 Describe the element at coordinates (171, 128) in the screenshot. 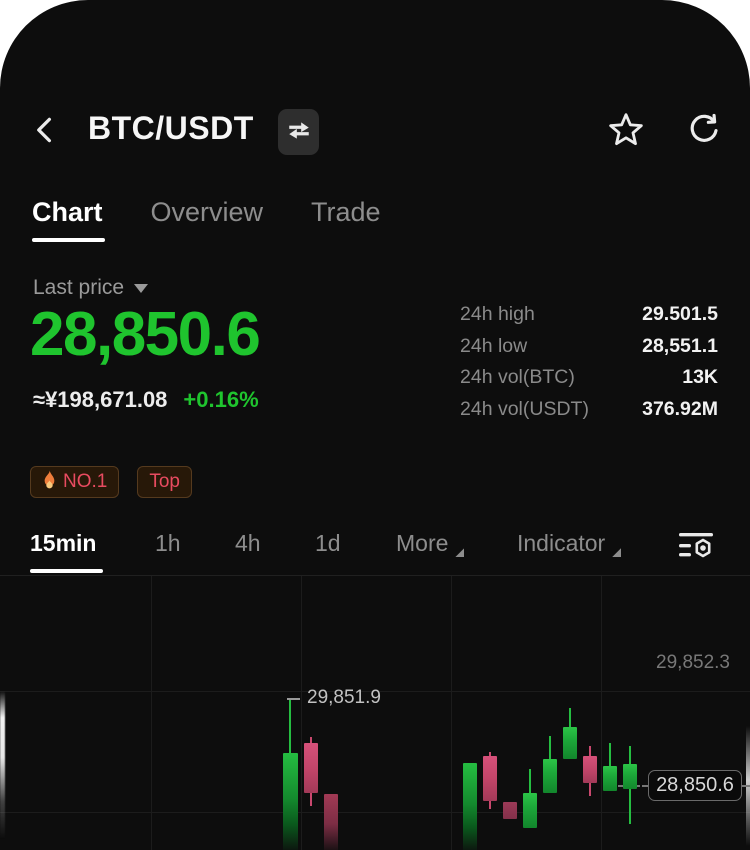

I see `page-title: BTC/USDT` at that location.